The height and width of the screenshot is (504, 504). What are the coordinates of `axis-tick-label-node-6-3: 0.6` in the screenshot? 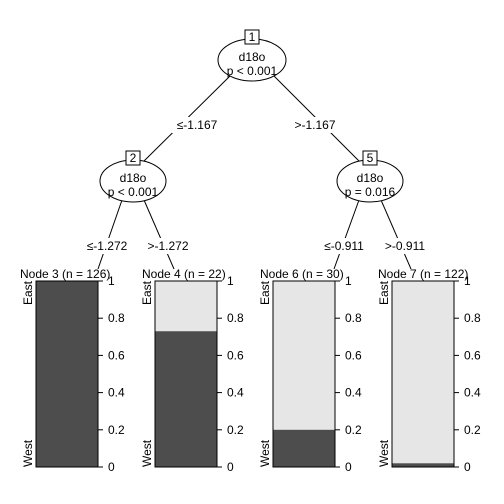 It's located at (353, 355).